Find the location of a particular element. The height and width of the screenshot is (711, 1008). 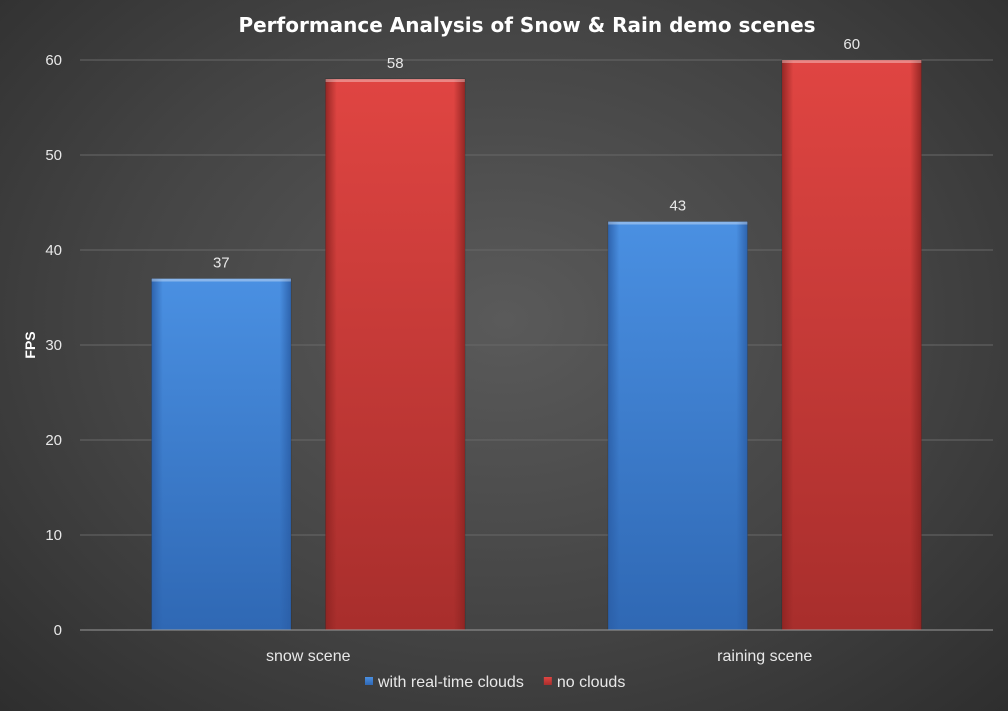

y-tick-label: 60 is located at coordinates (53, 60).